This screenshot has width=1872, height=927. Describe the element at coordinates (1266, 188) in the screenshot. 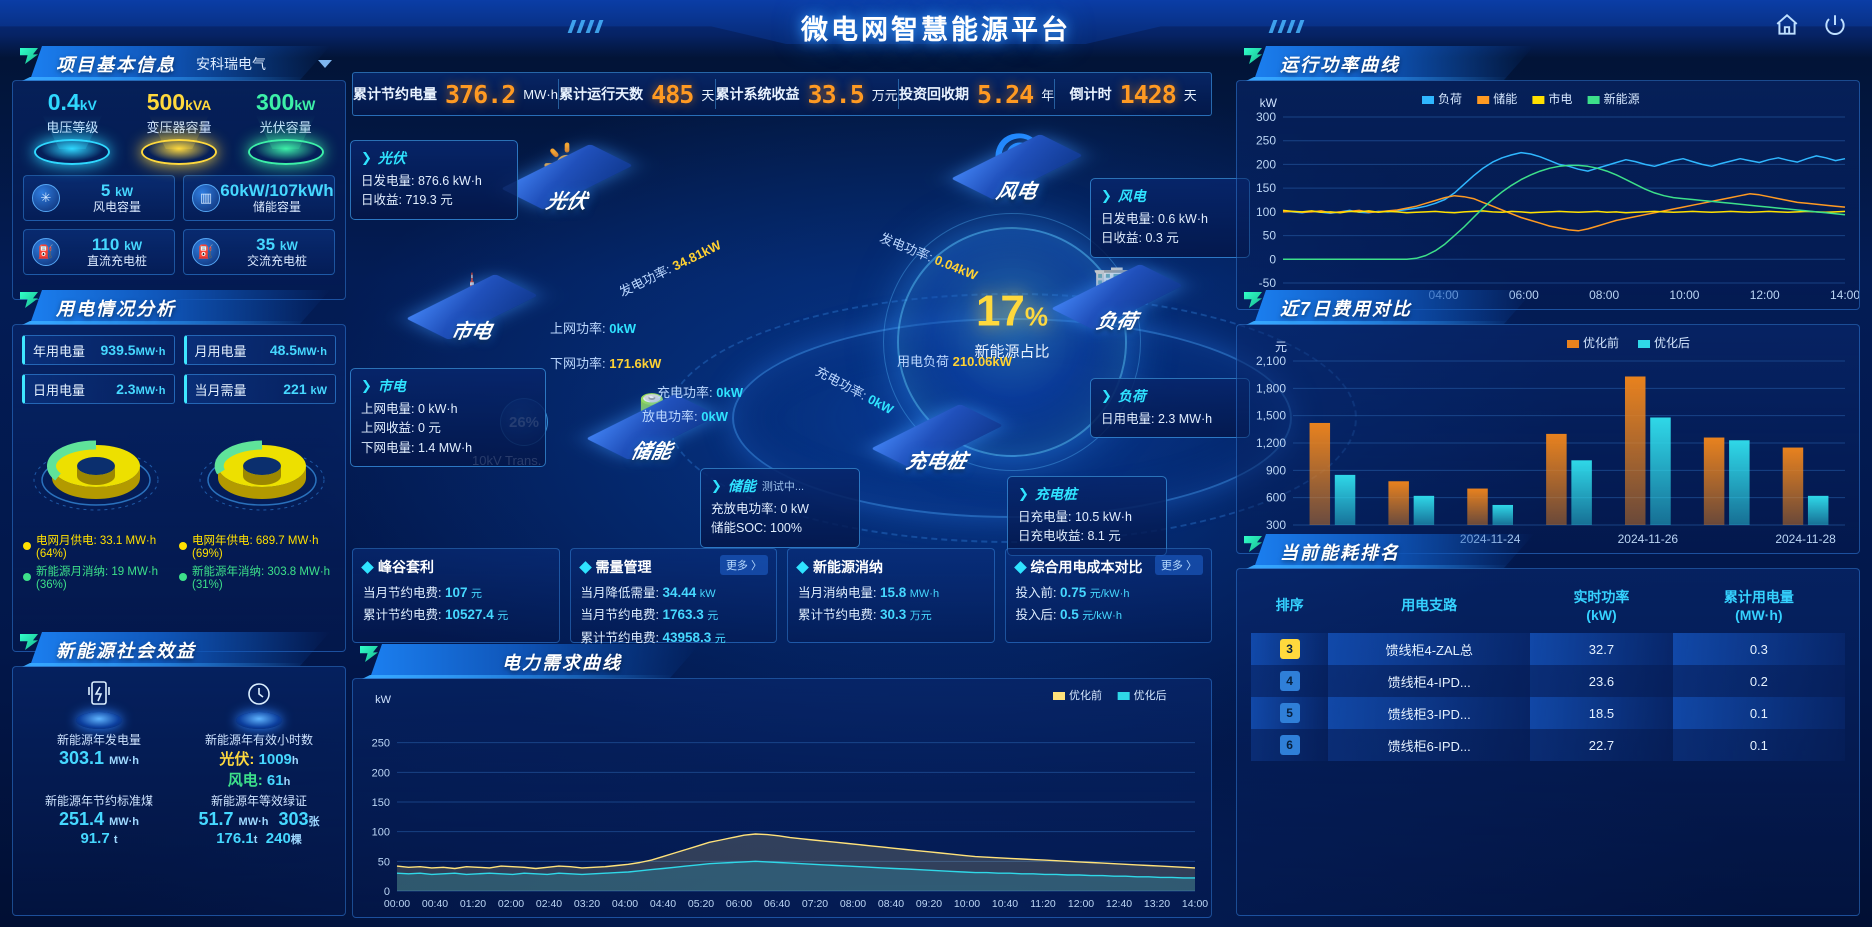

I see `svg-text: 150` at that location.